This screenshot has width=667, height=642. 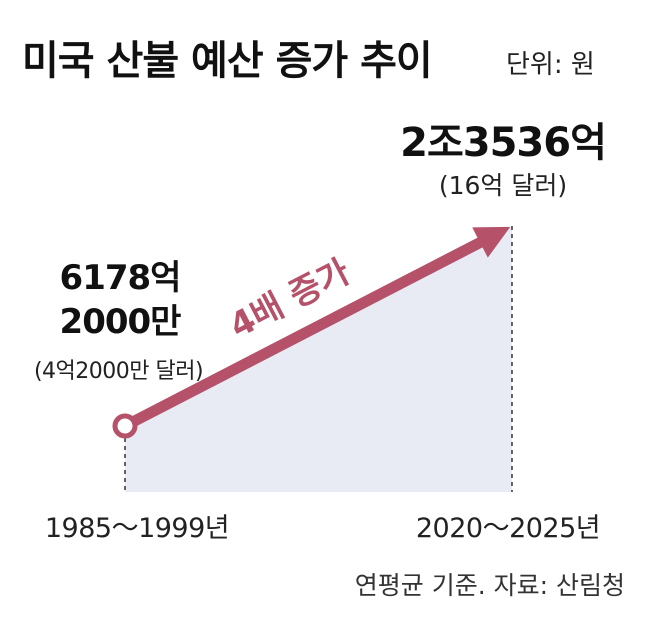 What do you see at coordinates (503, 143) in the screenshot?
I see `end-value-label: 2조3536억` at bounding box center [503, 143].